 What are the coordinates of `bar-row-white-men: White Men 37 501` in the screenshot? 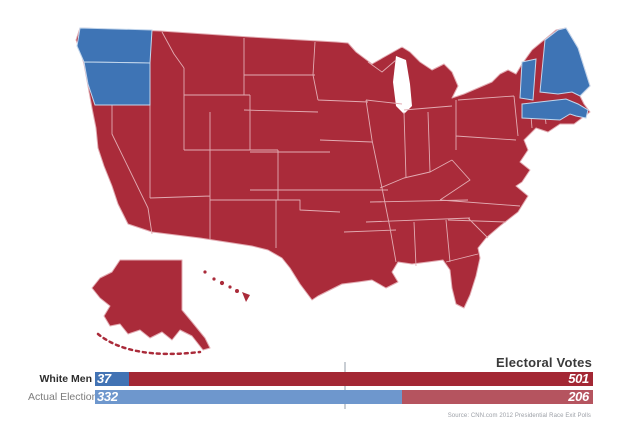 It's located at (310, 379).